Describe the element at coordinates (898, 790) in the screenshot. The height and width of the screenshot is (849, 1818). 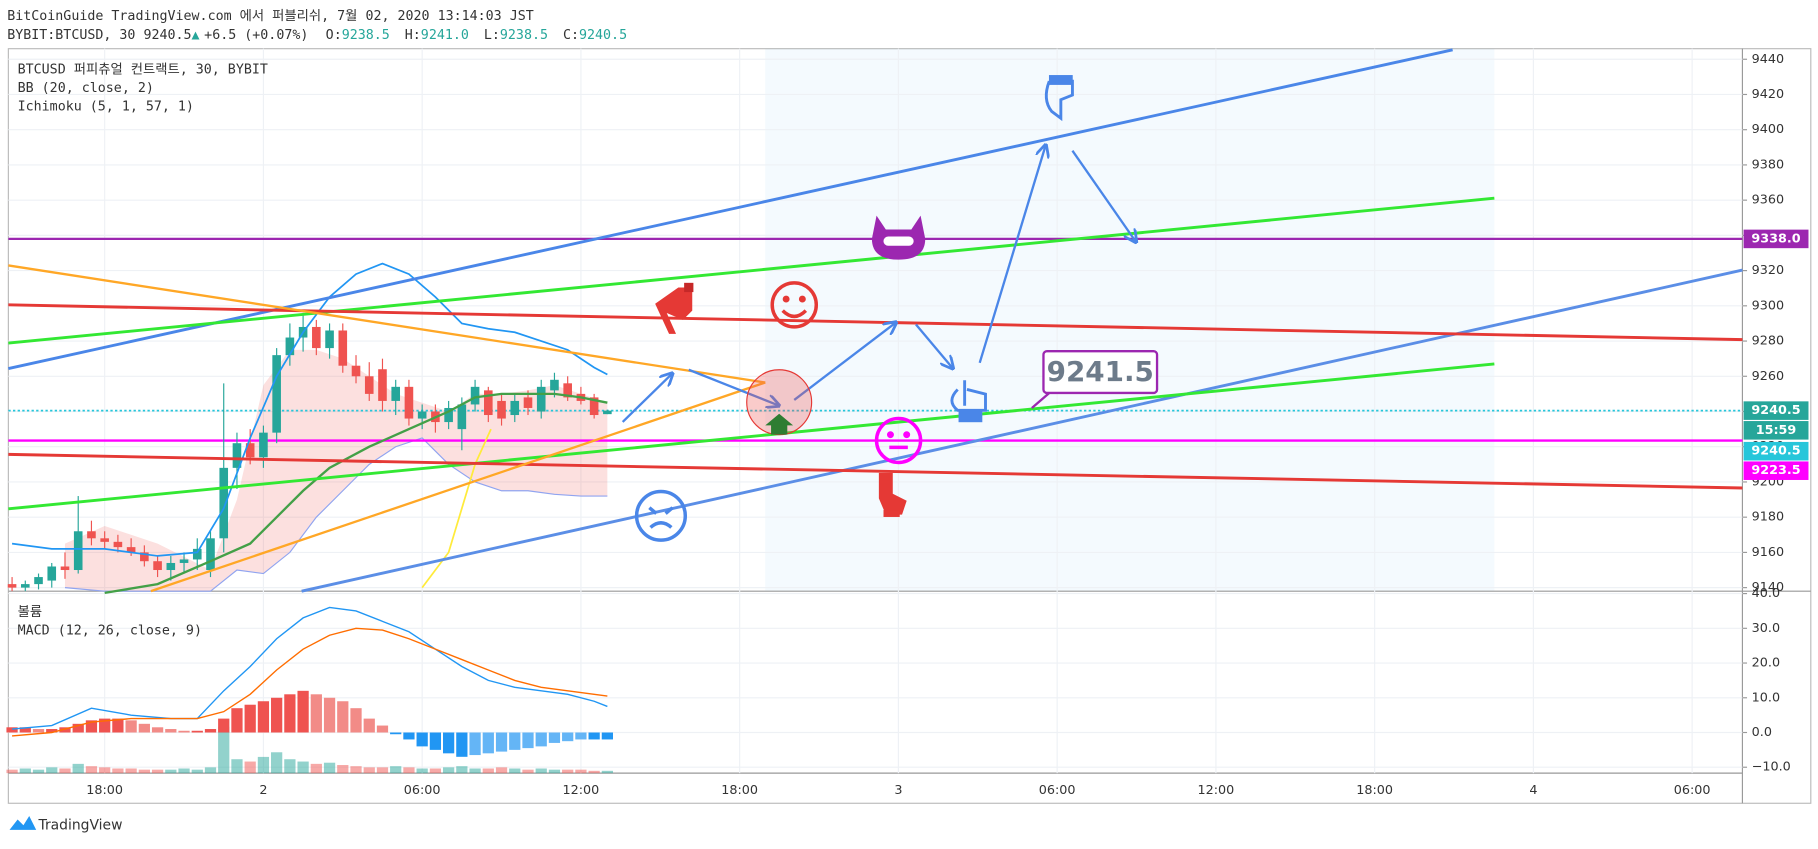
I see `x-tick-label: 3` at that location.